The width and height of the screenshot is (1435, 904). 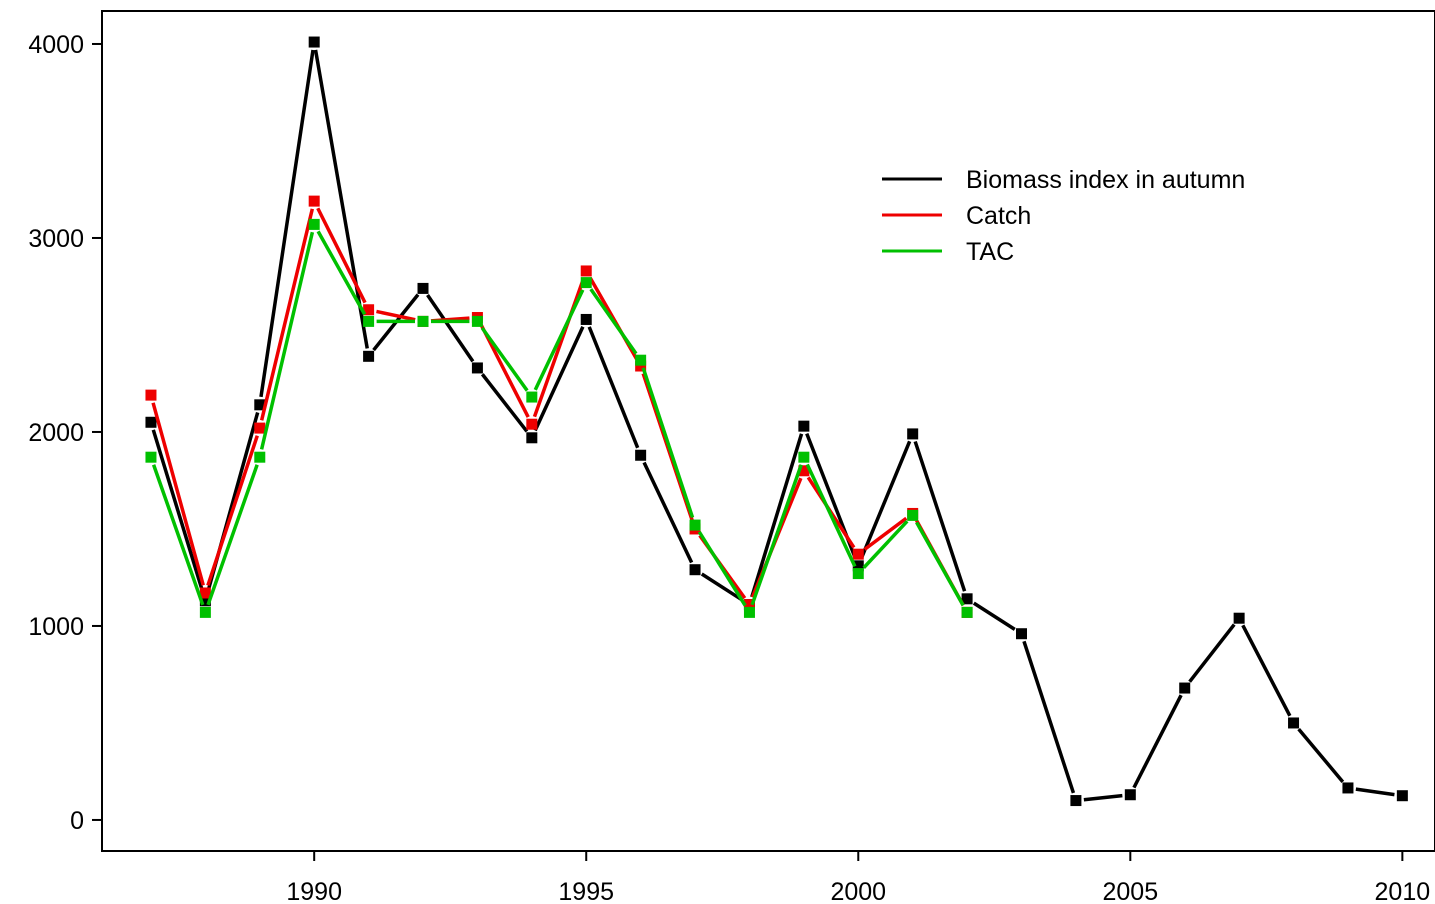 What do you see at coordinates (1063, 216) in the screenshot?
I see `legend: Biomass index in autumn Catch TAC` at bounding box center [1063, 216].